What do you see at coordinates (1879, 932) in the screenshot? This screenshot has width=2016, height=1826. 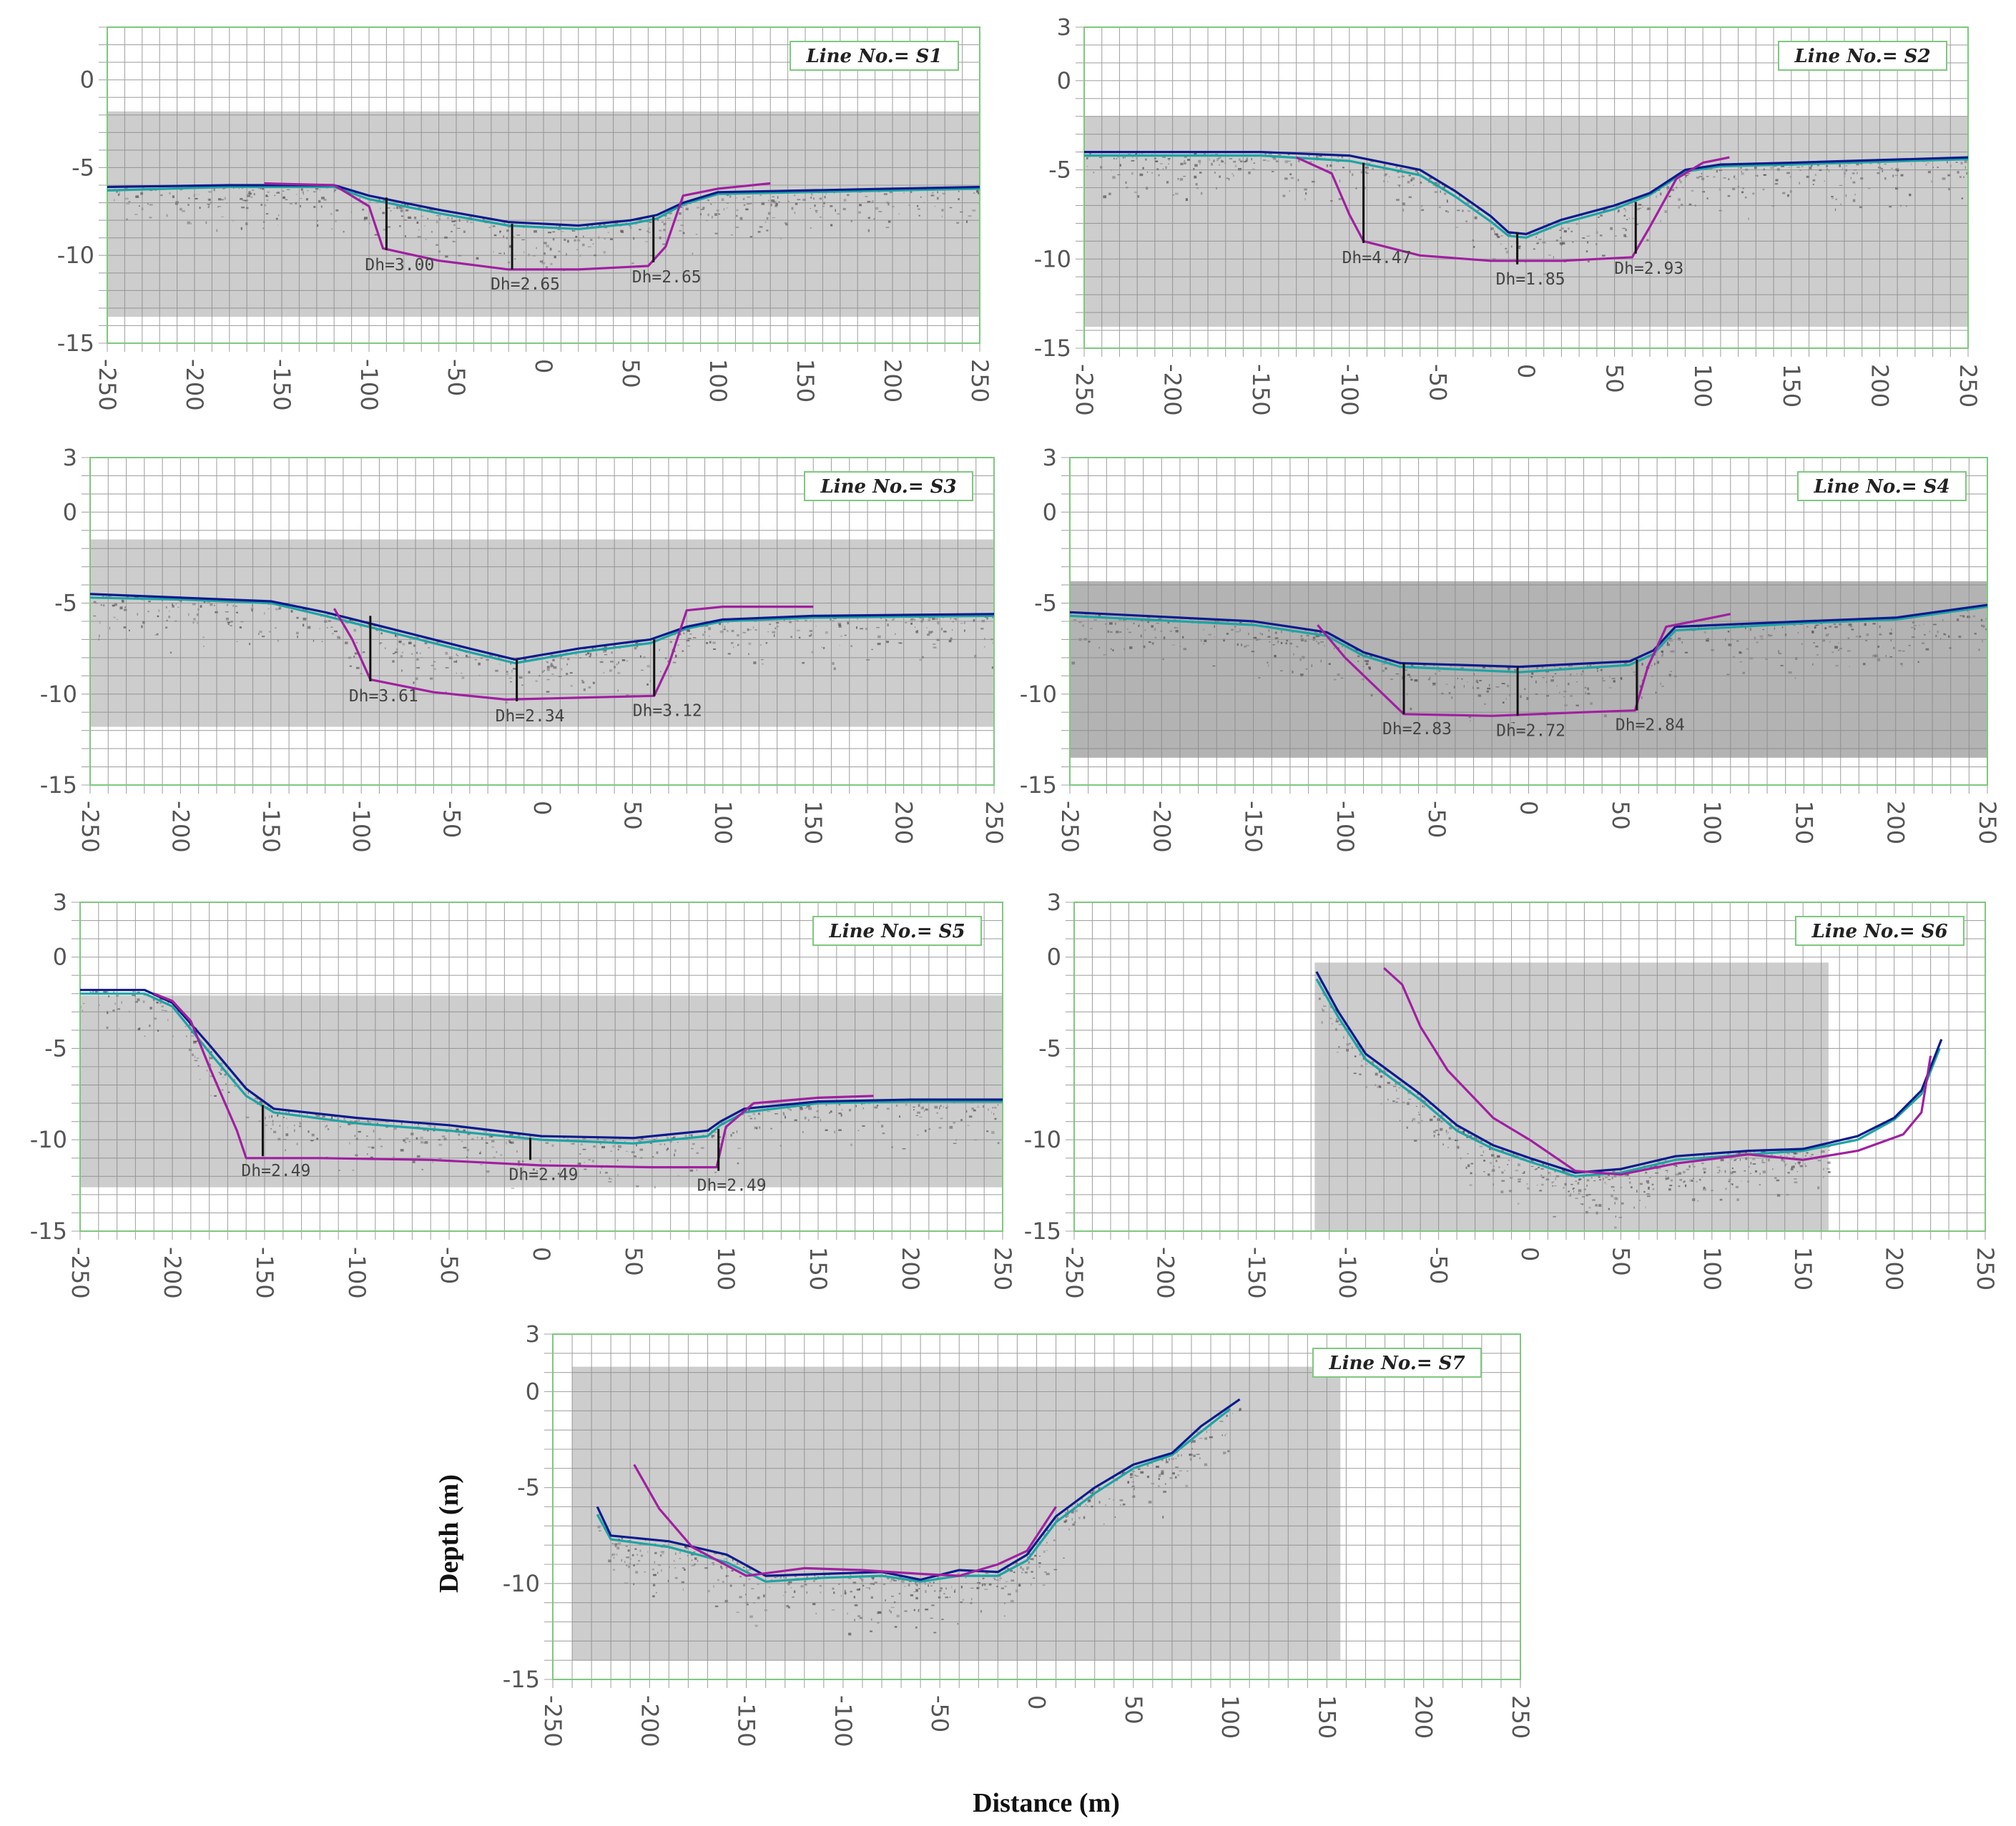 I see `line-label: Line No.= S6` at bounding box center [1879, 932].